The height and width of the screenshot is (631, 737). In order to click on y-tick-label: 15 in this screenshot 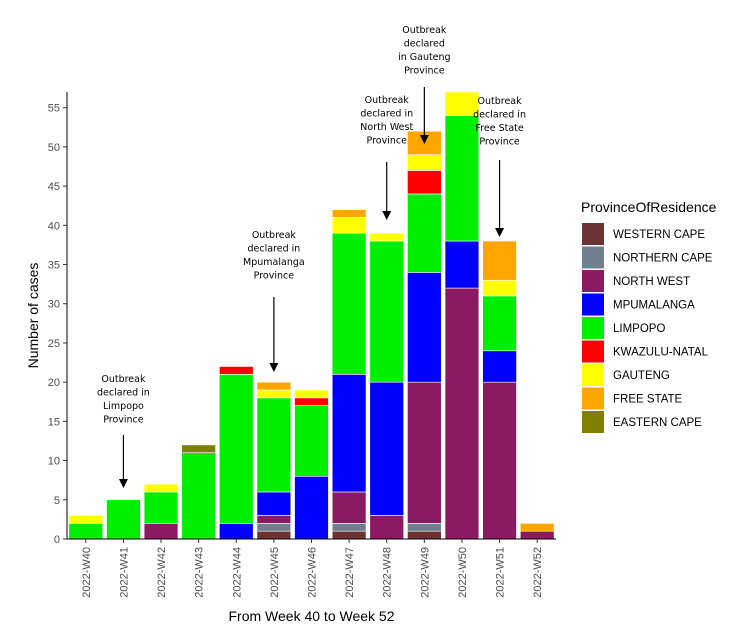, I will do `click(54, 422)`.